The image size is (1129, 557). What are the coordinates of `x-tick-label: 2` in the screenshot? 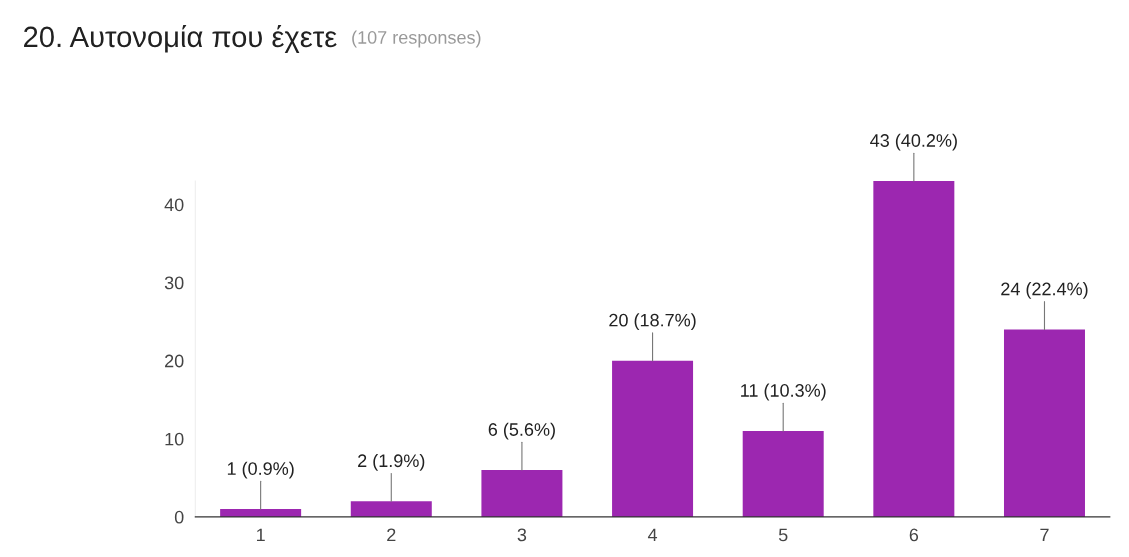 It's located at (391, 535).